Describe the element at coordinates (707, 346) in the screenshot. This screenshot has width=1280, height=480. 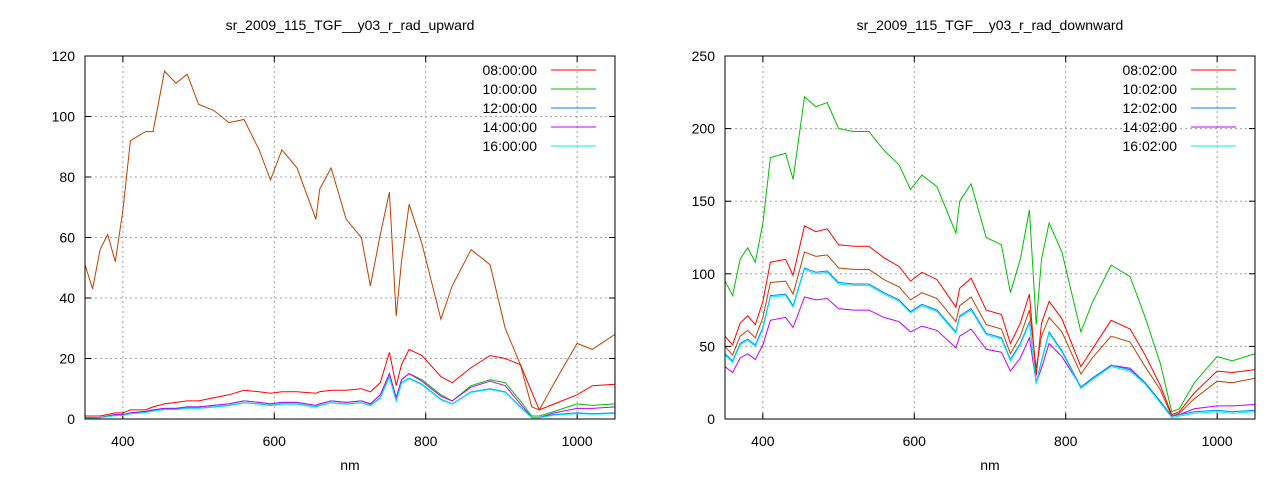
I see `y-tick-label: 50` at that location.